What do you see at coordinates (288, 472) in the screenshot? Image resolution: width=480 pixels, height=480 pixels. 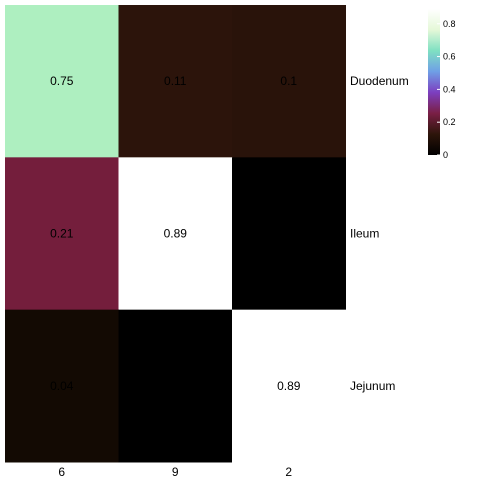 I see `column-label-2: 2` at bounding box center [288, 472].